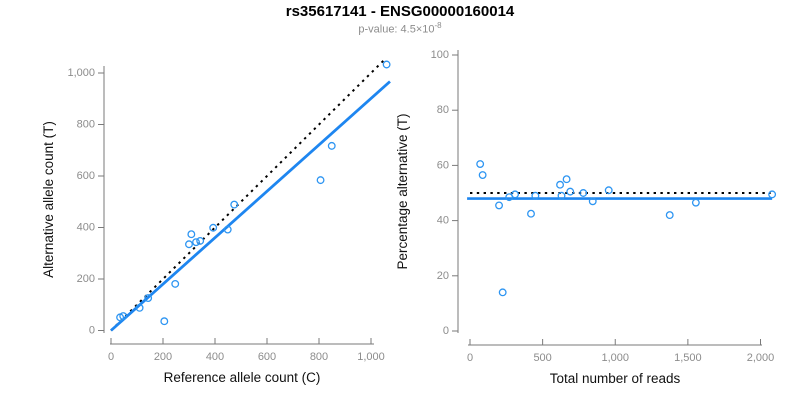 This screenshot has height=400, width=800. I want to click on y-axis-title: Percentage alternative (T), so click(402, 191).